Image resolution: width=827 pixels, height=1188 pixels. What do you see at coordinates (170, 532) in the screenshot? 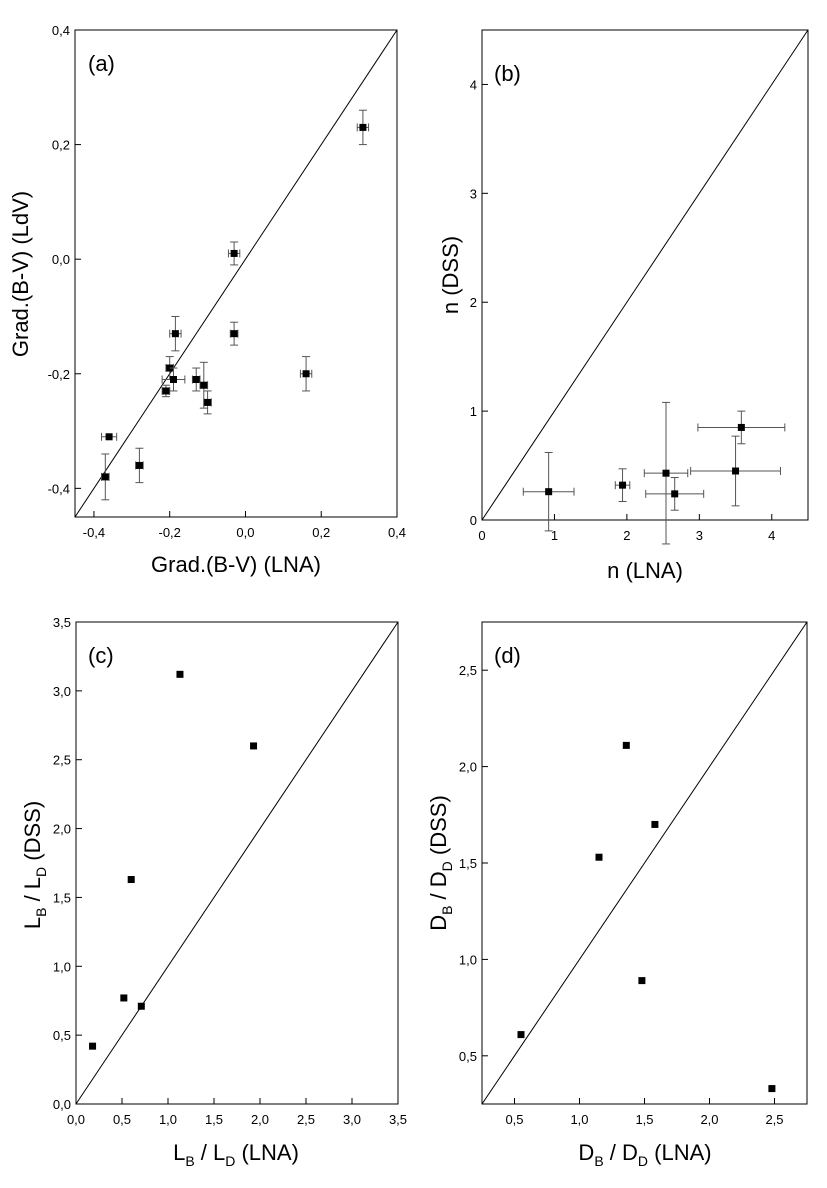
I see `x-tick-label: -0,2` at bounding box center [170, 532].